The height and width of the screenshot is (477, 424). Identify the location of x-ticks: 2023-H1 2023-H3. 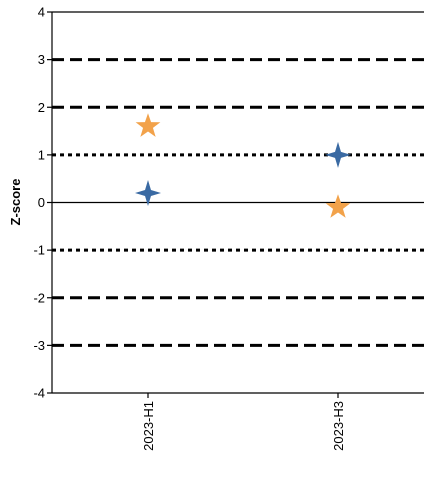
(243, 422).